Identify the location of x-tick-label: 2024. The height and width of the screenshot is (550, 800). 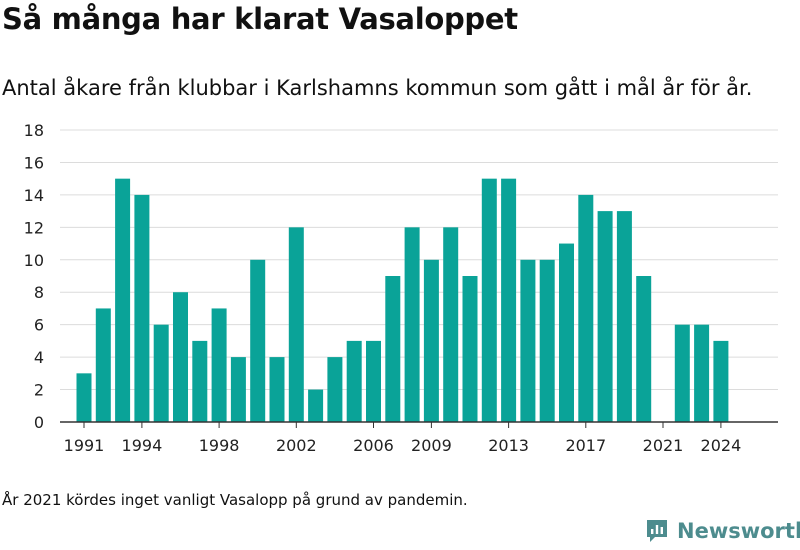
(721, 445).